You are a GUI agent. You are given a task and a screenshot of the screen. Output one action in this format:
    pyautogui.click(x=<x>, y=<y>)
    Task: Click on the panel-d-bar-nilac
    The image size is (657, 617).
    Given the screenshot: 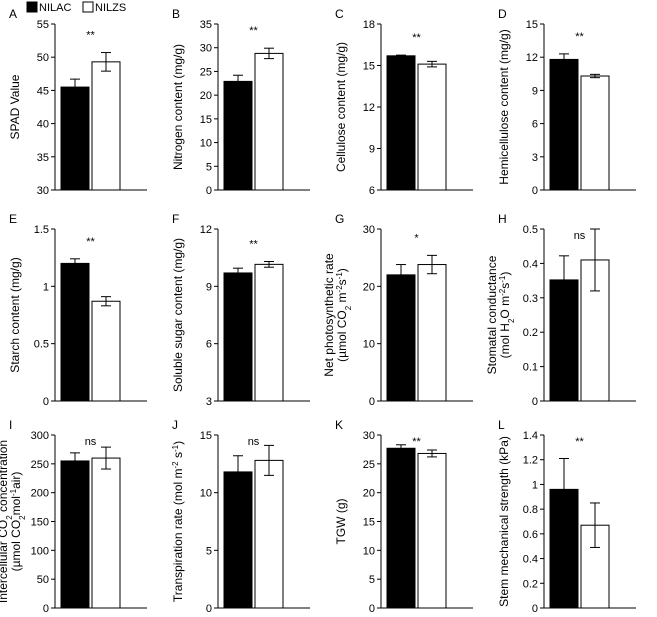 What is the action you would take?
    pyautogui.click(x=564, y=124)
    